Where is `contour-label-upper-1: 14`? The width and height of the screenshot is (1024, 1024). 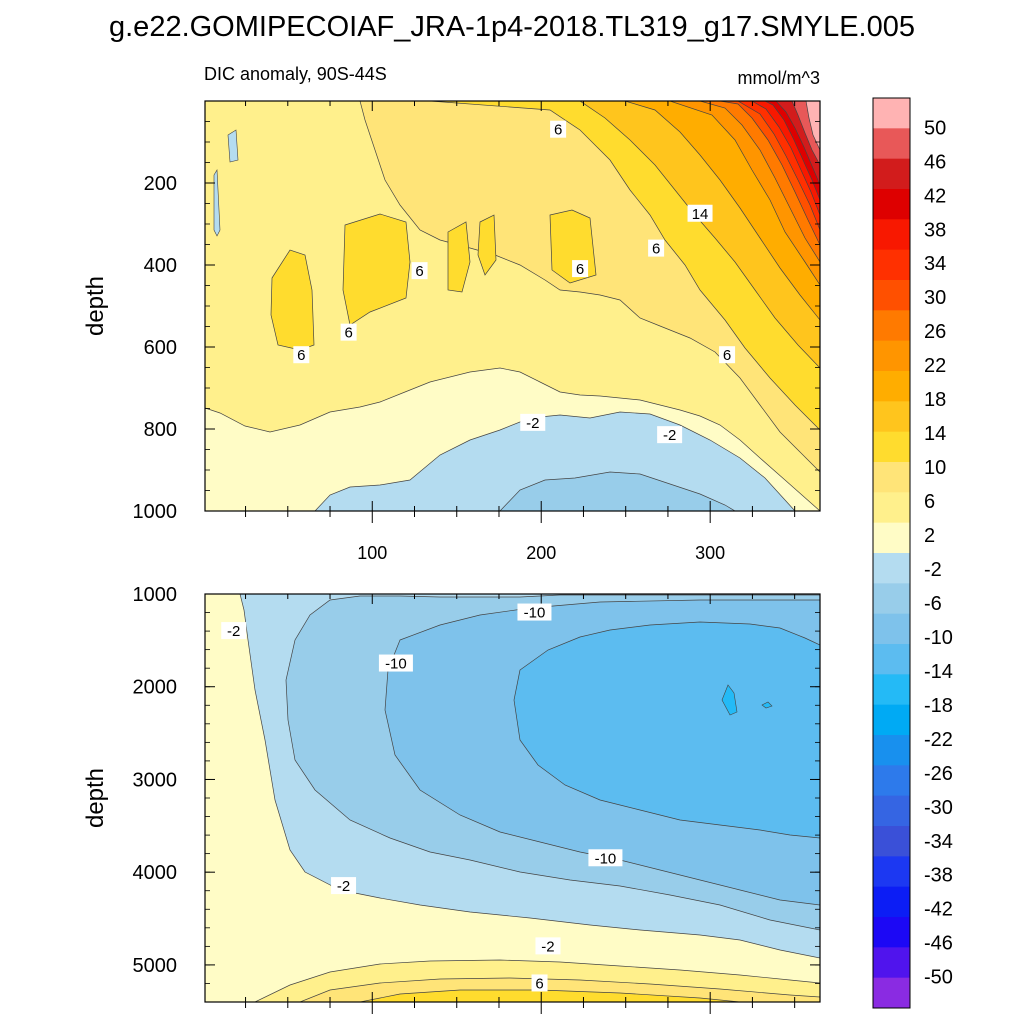 contour-label-upper-1: 14 is located at coordinates (700, 213).